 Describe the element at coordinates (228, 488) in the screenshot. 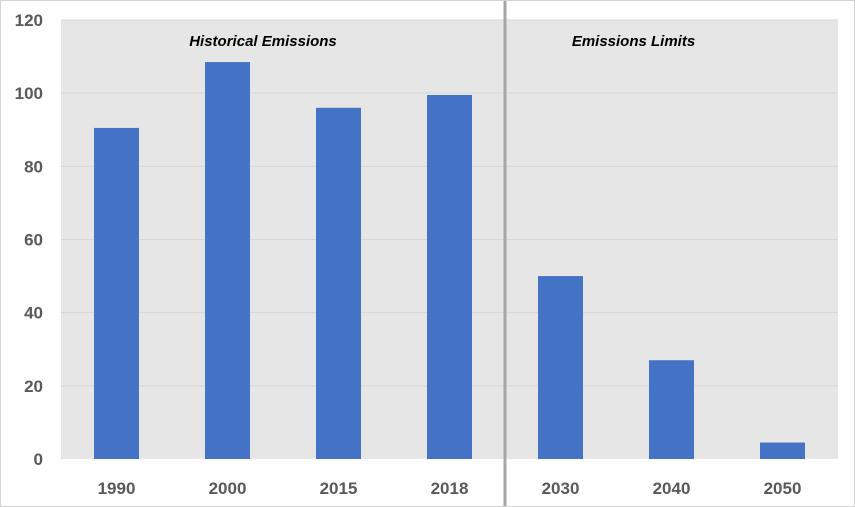

I see `x-tick-label: 2000` at that location.